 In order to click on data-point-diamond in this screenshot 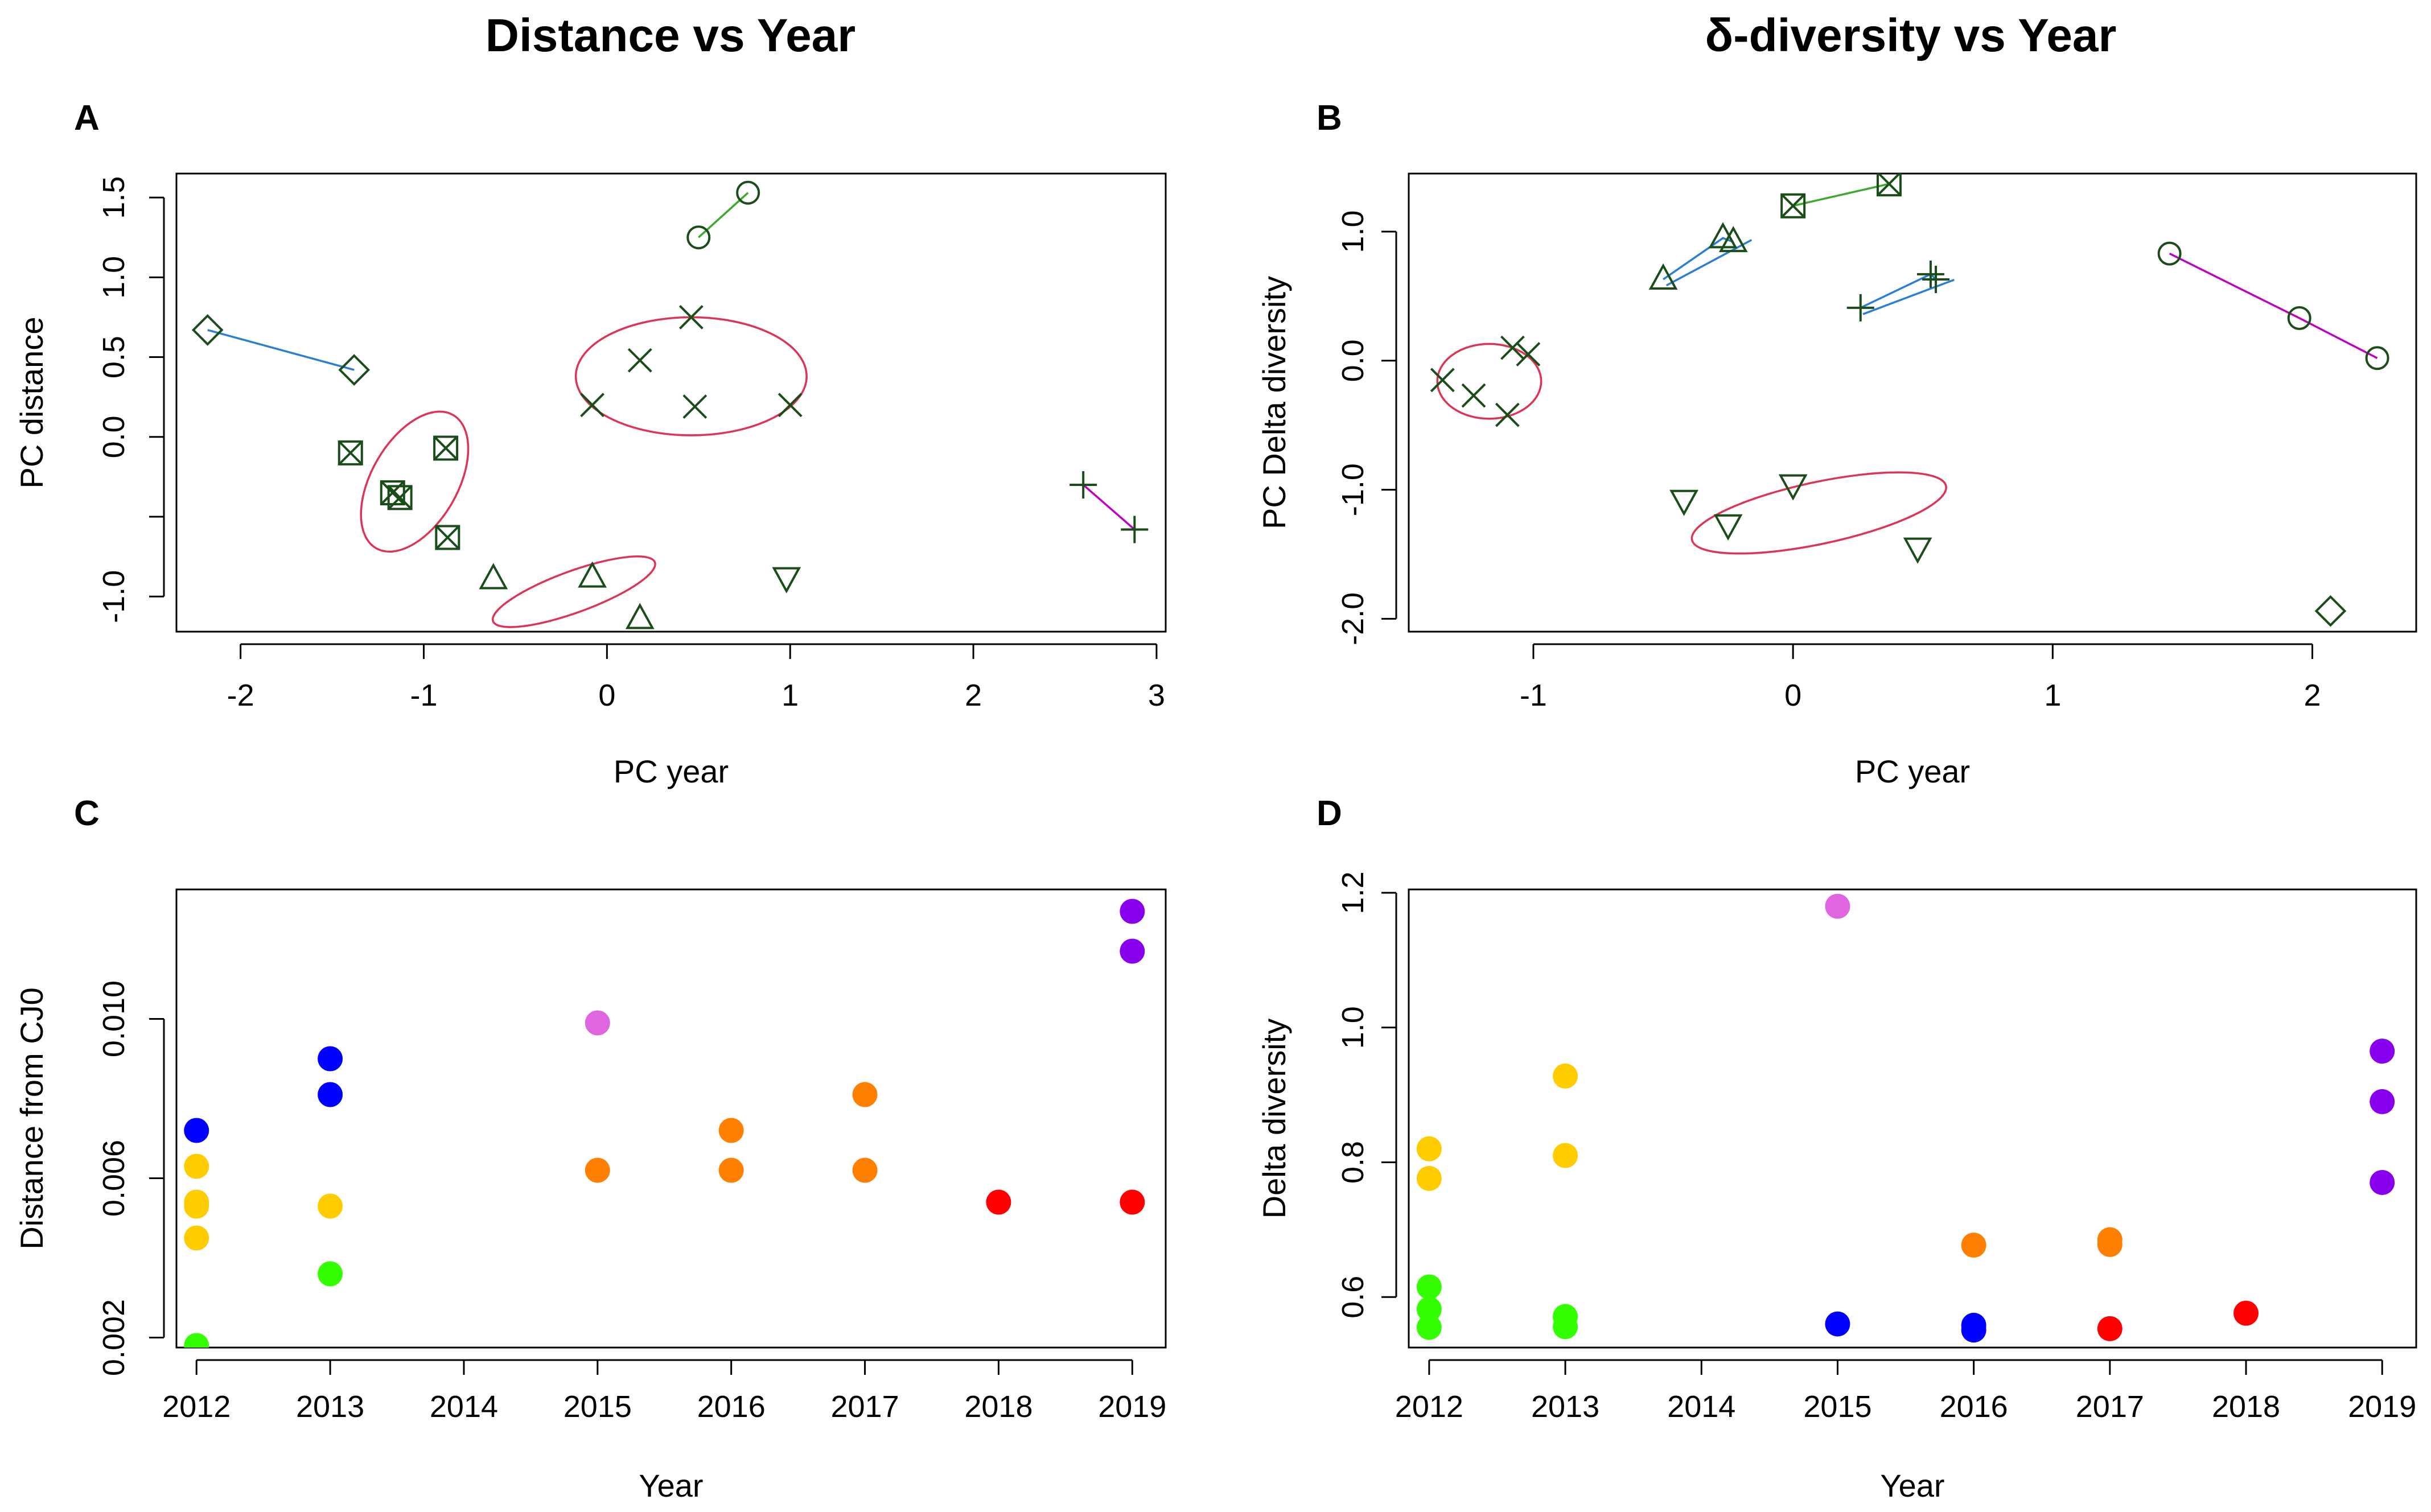, I will do `click(207, 330)`.